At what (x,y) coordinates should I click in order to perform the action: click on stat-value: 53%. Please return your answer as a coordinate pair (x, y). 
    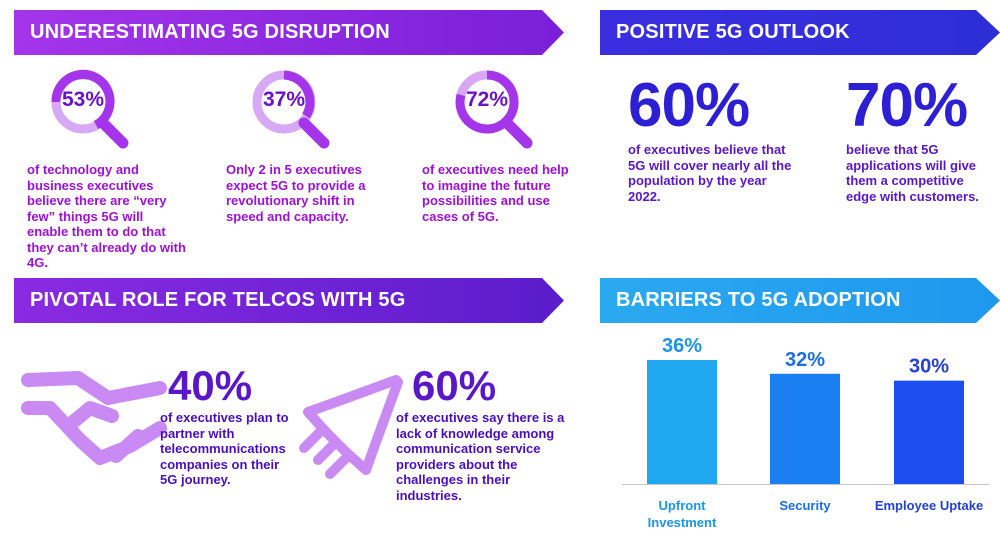
    Looking at the image, I should click on (83, 99).